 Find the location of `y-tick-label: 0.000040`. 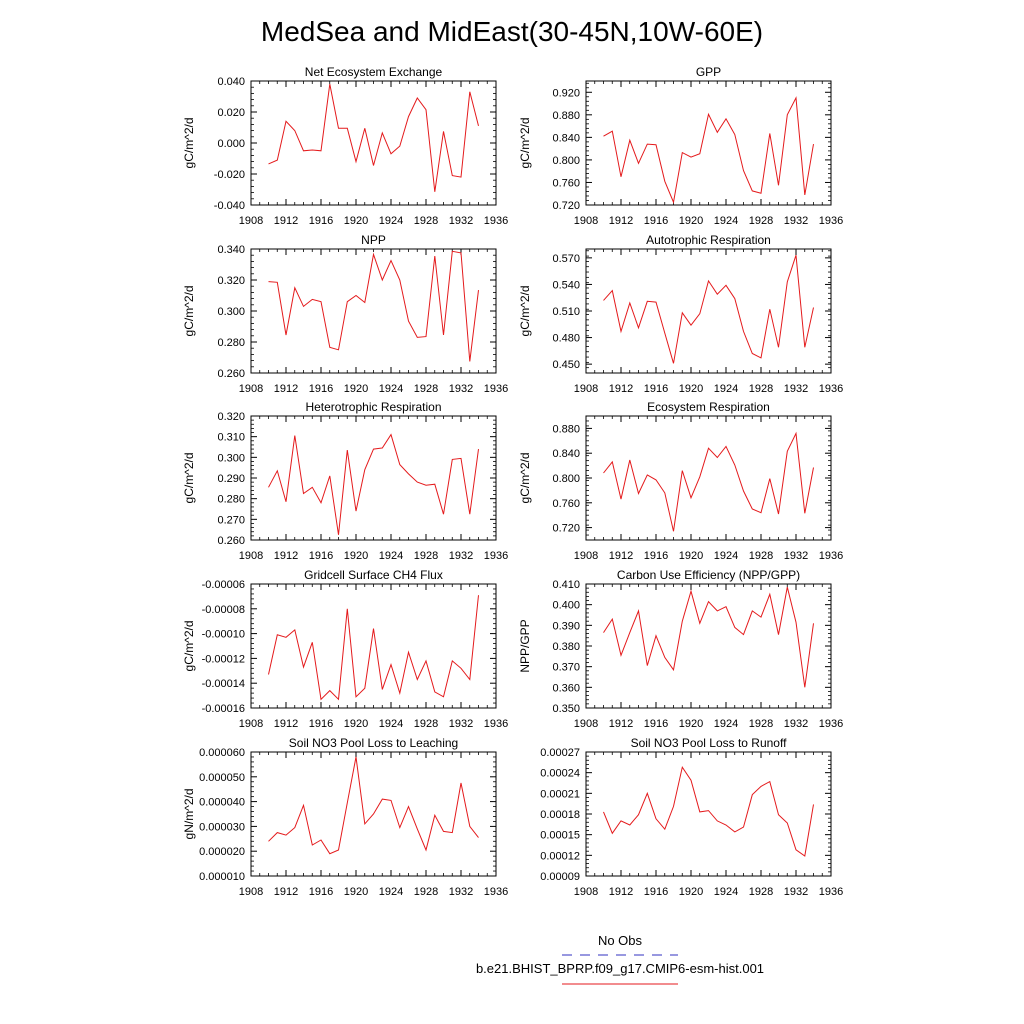

y-tick-label: 0.000040 is located at coordinates (222, 803).